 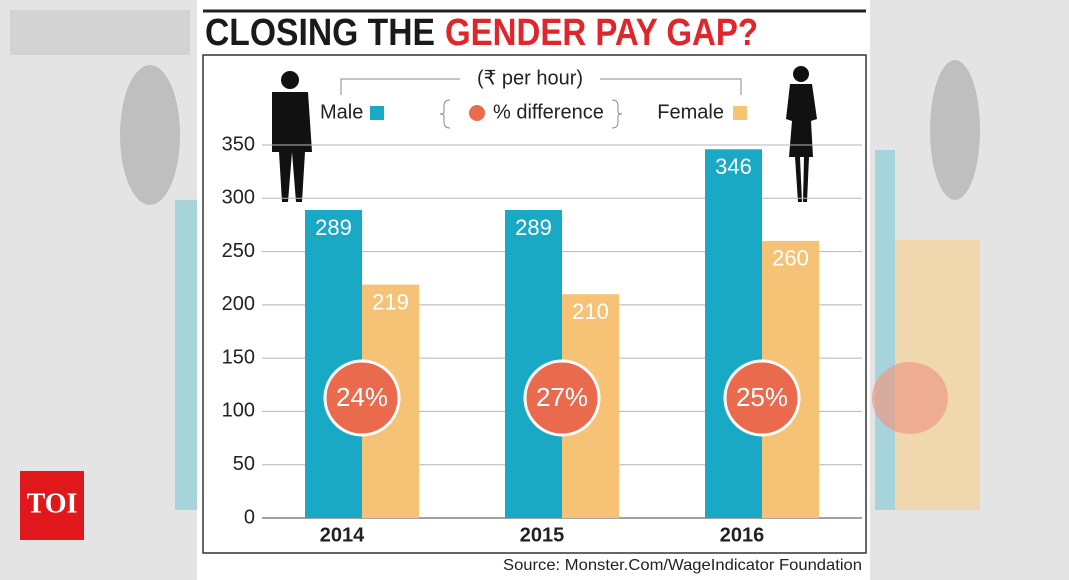 I want to click on value-label: 260, so click(x=790, y=258).